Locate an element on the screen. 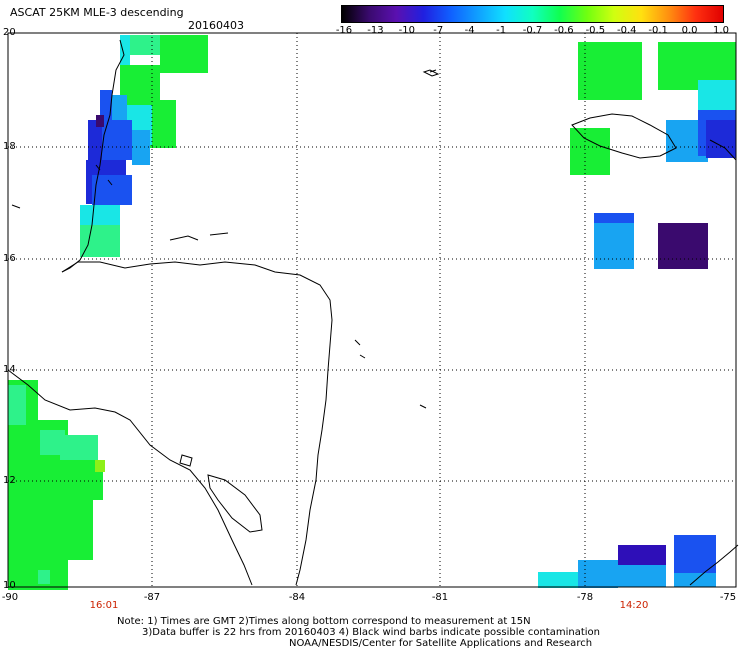 The image size is (740, 650). lon-label-90: -90 is located at coordinates (10, 597).